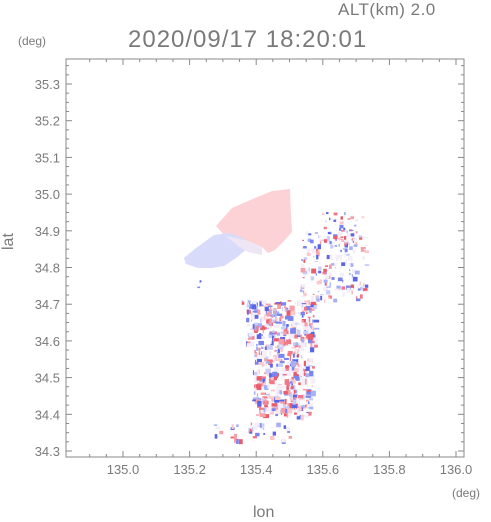 This screenshot has height=522, width=491. What do you see at coordinates (264, 512) in the screenshot?
I see `x-axis-label: lon` at bounding box center [264, 512].